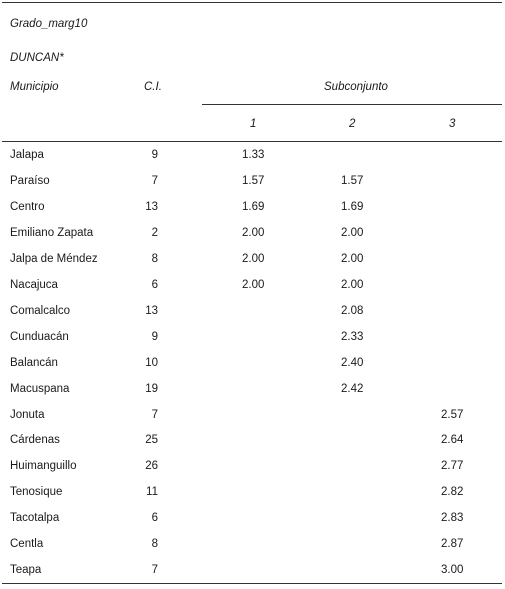 The image size is (505, 589). What do you see at coordinates (252, 369) in the screenshot?
I see `table-row: Balancán 10 2.40` at bounding box center [252, 369].